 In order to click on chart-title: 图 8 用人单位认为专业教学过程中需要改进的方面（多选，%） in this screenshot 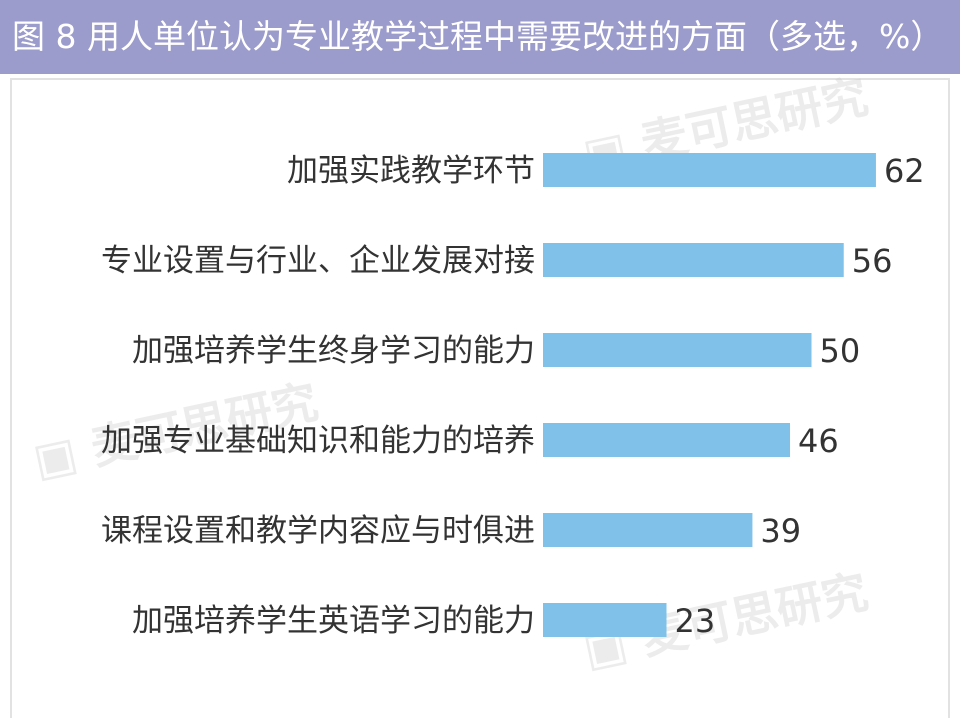, I will do `click(480, 37)`.